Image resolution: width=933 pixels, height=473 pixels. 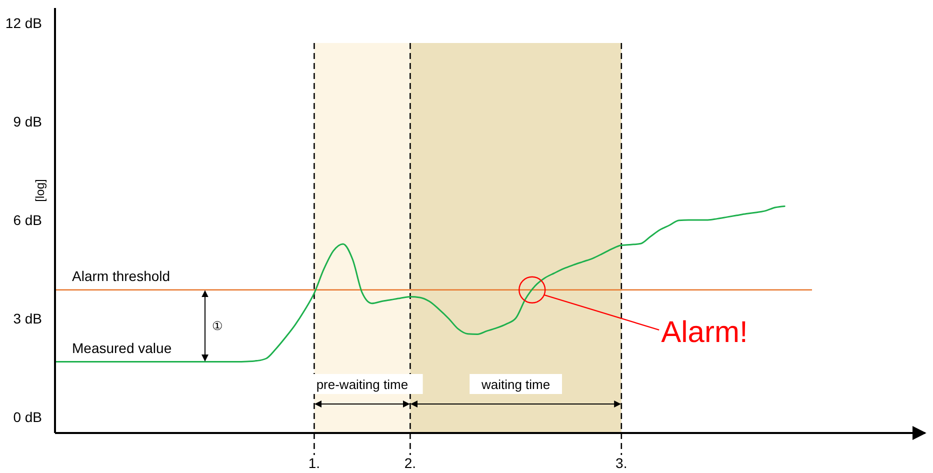 What do you see at coordinates (27, 121) in the screenshot?
I see `y-tick-label: 9 dB` at bounding box center [27, 121].